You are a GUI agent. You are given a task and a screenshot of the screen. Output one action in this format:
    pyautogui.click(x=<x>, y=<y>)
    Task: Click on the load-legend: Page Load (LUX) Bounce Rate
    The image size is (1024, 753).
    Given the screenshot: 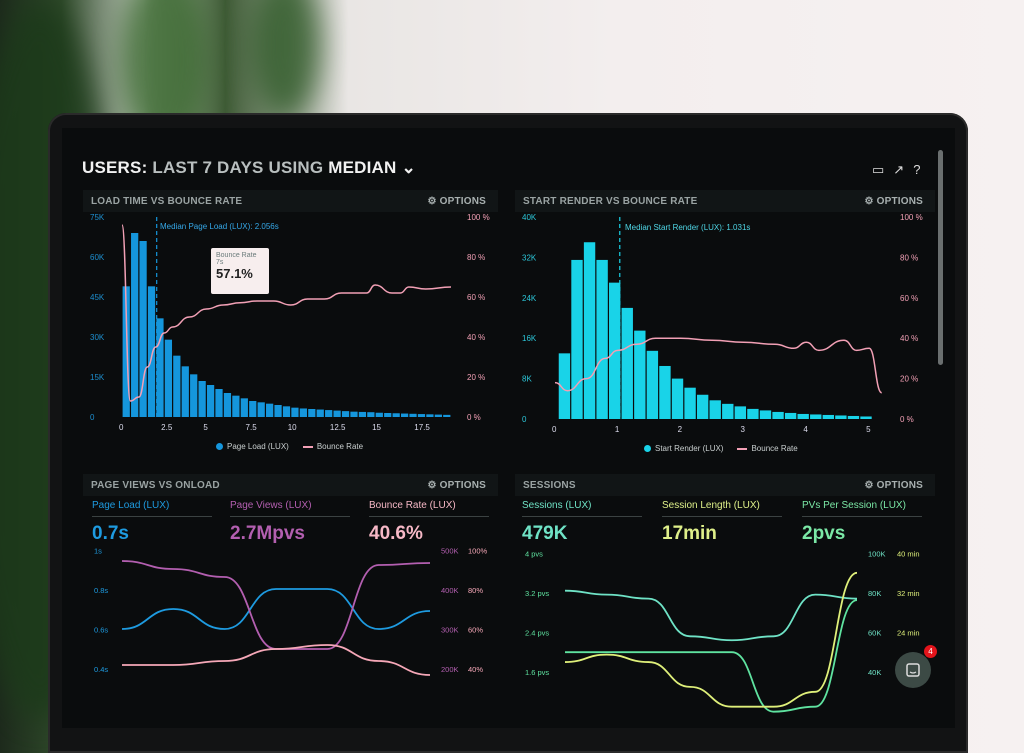 What is the action you would take?
    pyautogui.click(x=289, y=446)
    